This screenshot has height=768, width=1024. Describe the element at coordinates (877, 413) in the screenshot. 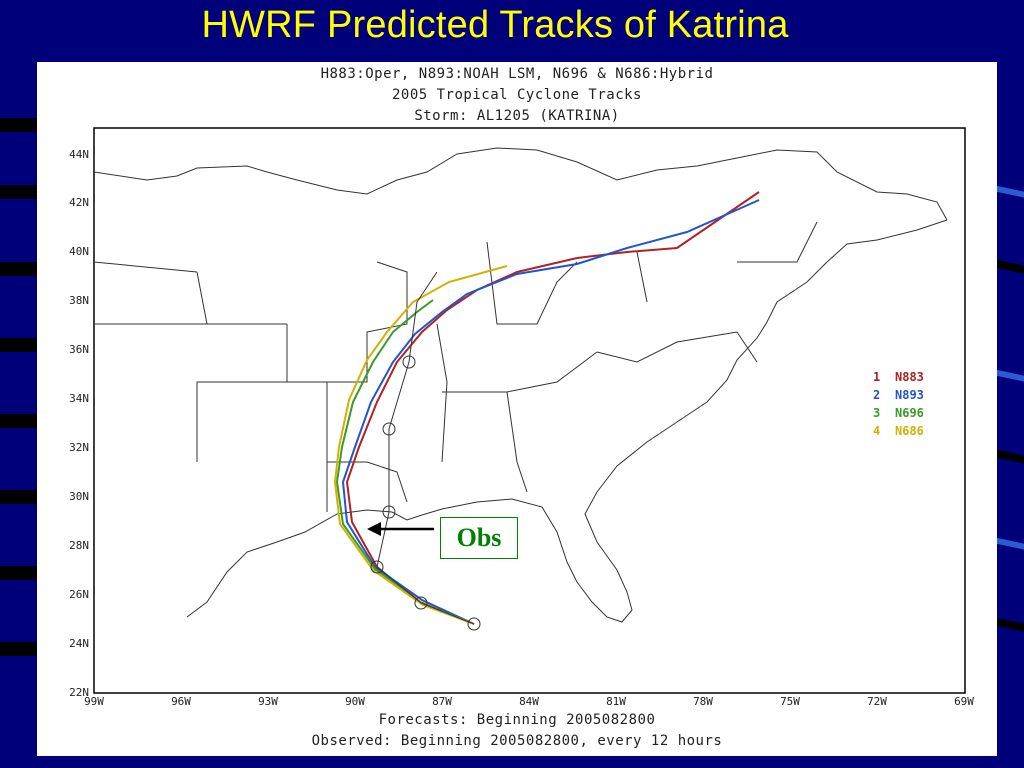

I see `legend-number: 3` at that location.